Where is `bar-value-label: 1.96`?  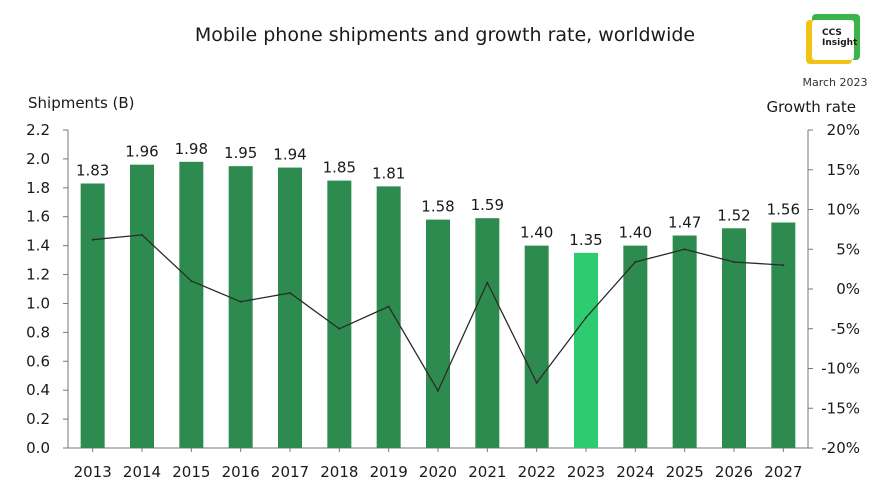
bar-value-label: 1.96 is located at coordinates (141, 152).